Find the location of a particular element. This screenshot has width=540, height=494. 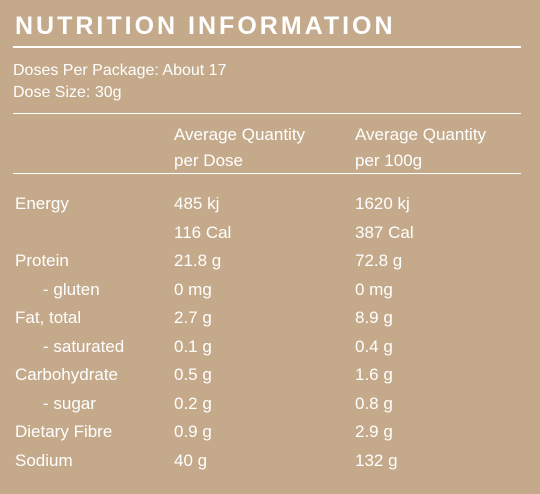

table-row: Dietary Fibre 0.9 g 2.9 g is located at coordinates (267, 432).